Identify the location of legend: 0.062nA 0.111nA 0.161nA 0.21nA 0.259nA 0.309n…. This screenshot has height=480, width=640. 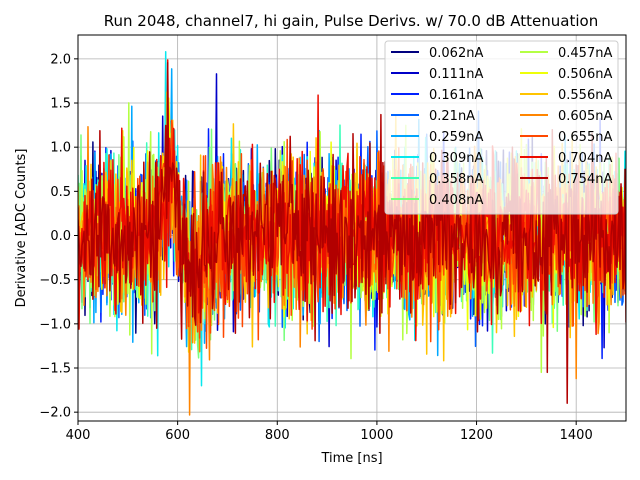
(501, 127).